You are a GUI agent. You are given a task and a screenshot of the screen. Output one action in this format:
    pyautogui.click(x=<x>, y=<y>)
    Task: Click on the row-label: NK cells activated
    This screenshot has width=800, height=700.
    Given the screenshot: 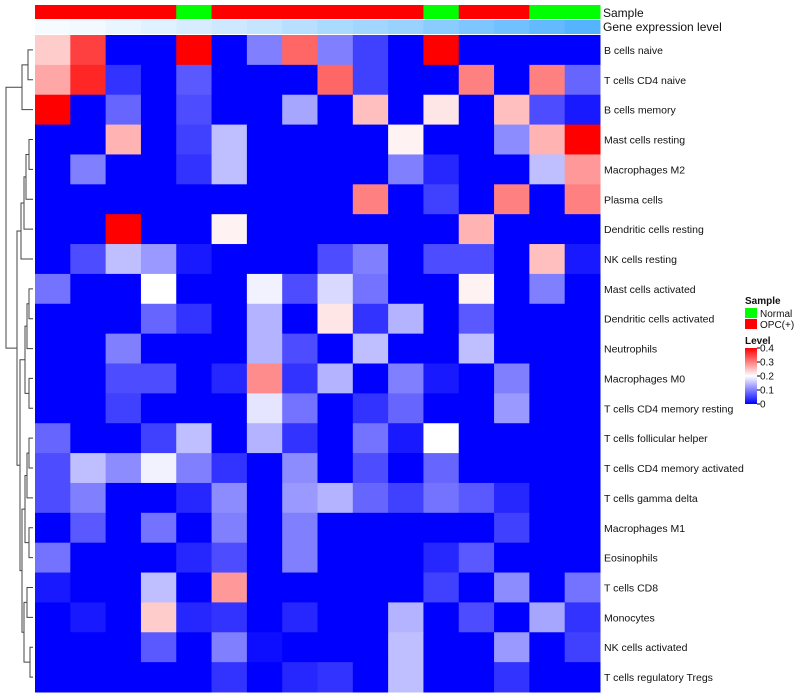 What is the action you would take?
    pyautogui.click(x=646, y=648)
    